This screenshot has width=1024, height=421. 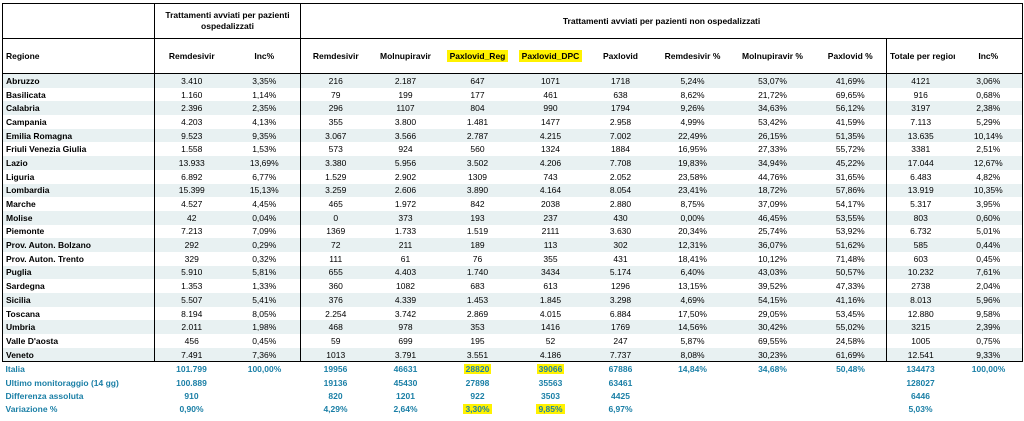 I want to click on cell-paxlovid-reg: 647, so click(x=477, y=80).